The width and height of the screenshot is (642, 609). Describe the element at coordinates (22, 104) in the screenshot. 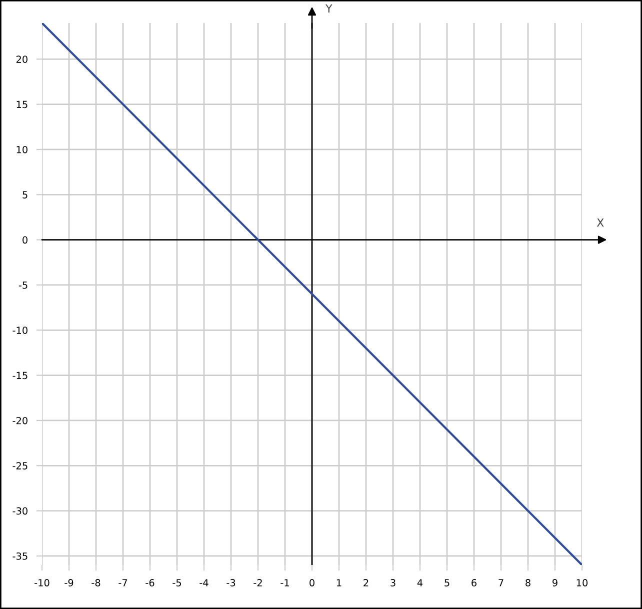

I see `y-tick-label: 15` at that location.